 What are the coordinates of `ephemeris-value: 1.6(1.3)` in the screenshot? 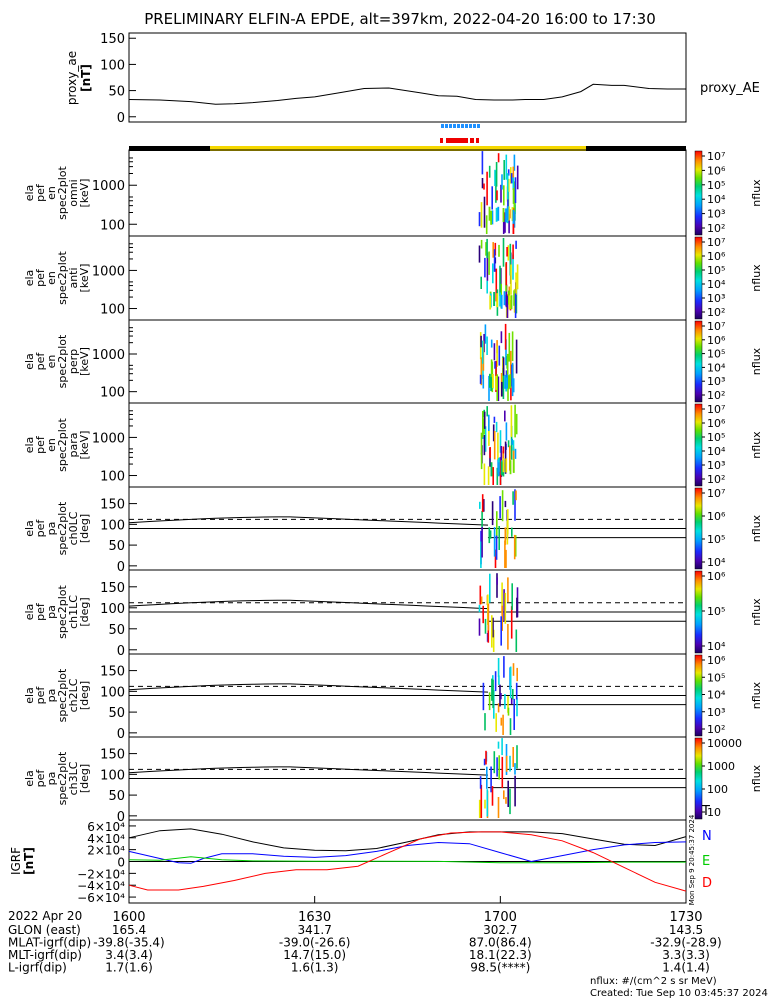 It's located at (315, 968).